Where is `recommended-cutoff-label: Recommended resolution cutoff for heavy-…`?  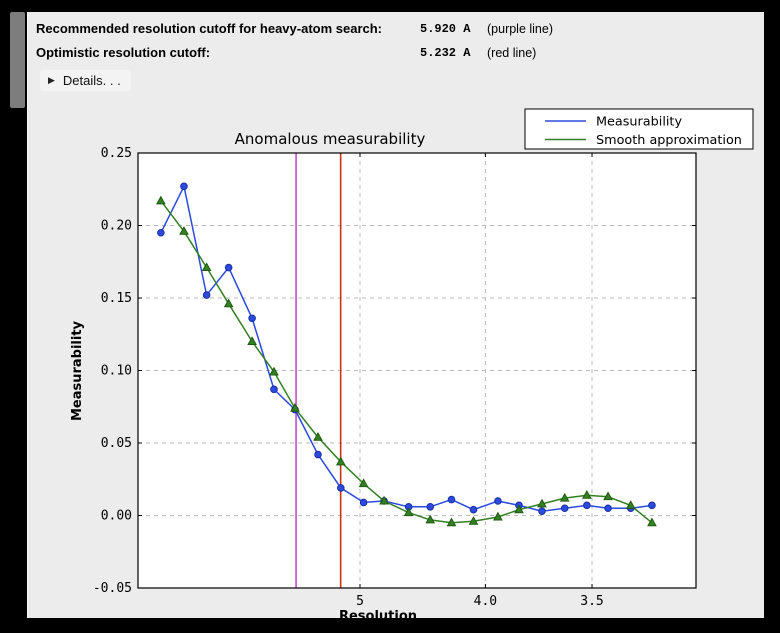
recommended-cutoff-label: Recommended resolution cutoff for heavy-… is located at coordinates (209, 28).